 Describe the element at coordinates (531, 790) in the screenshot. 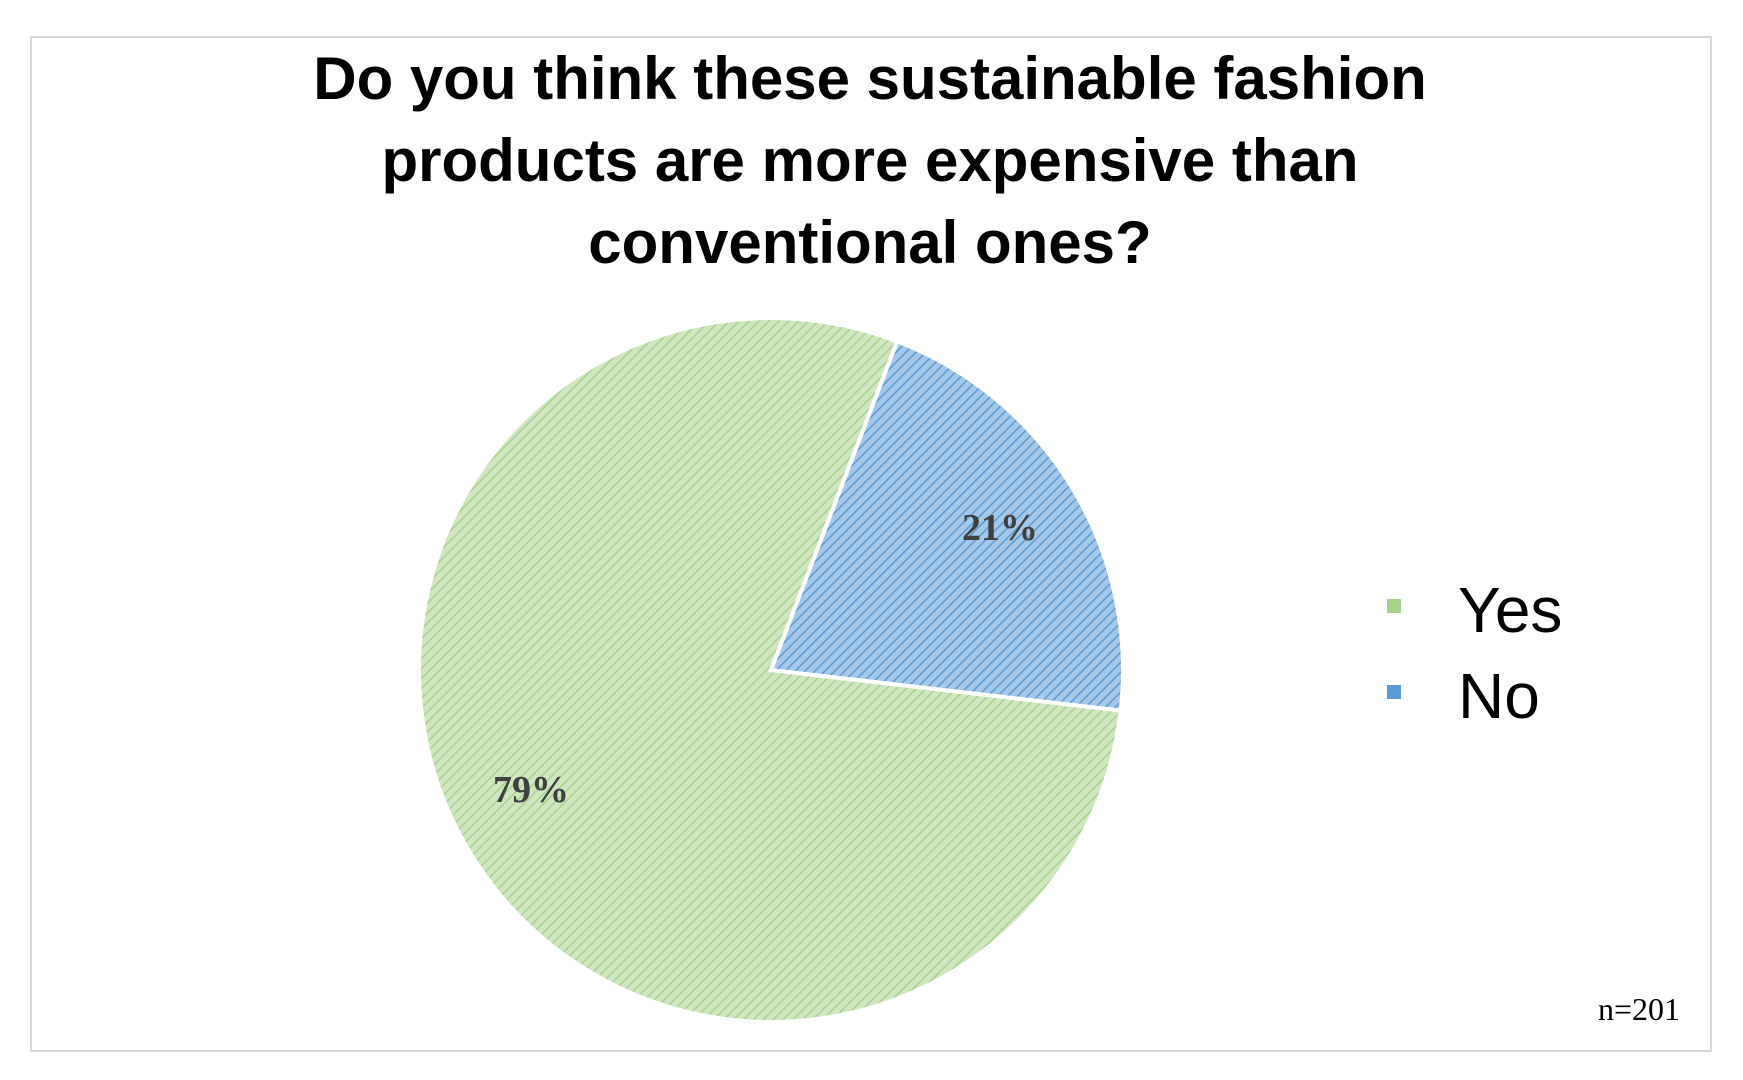

I see `data-label: 79%` at that location.